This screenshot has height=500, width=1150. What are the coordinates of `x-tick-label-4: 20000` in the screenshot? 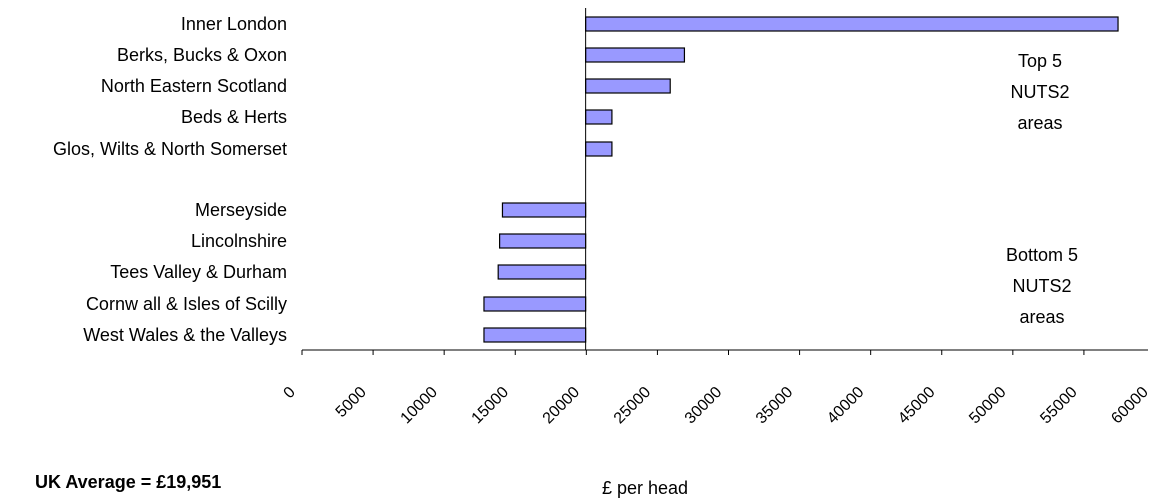 It's located at (562, 406).